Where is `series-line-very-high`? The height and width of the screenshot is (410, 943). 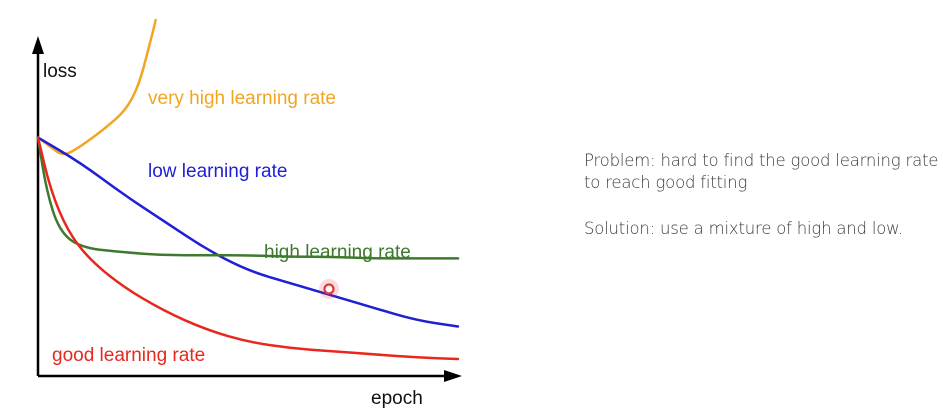 series-line-very-high is located at coordinates (96, 87).